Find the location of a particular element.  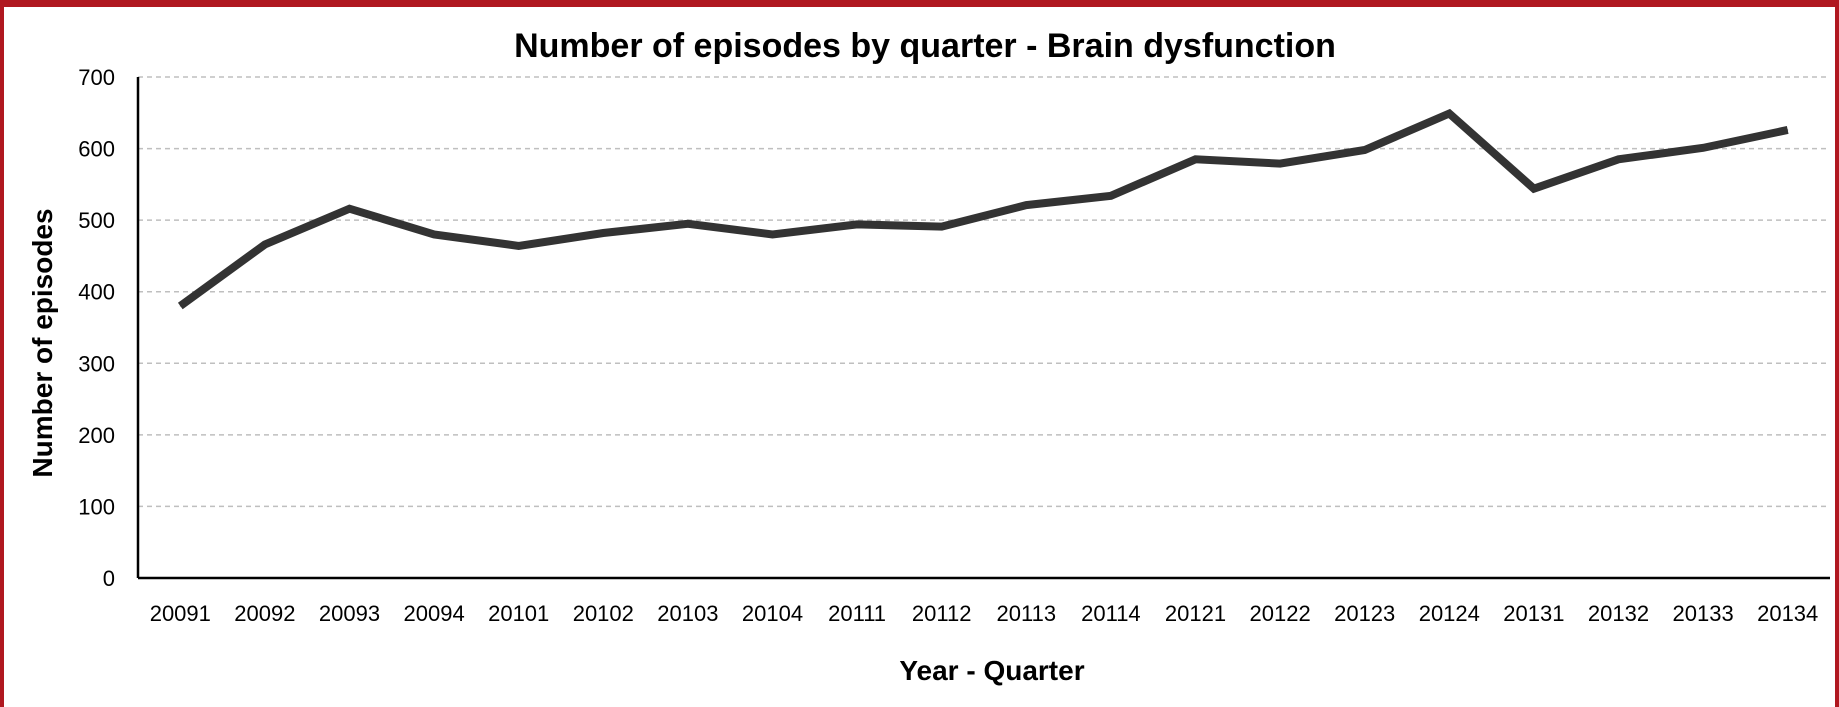

x-tick-label: 20112 is located at coordinates (942, 613).